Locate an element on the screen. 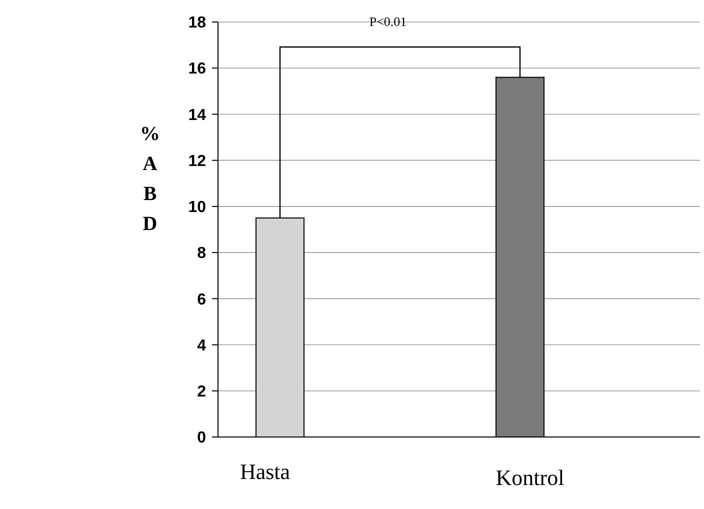 This screenshot has width=704, height=509. y-tick-label: 0 is located at coordinates (201, 438).